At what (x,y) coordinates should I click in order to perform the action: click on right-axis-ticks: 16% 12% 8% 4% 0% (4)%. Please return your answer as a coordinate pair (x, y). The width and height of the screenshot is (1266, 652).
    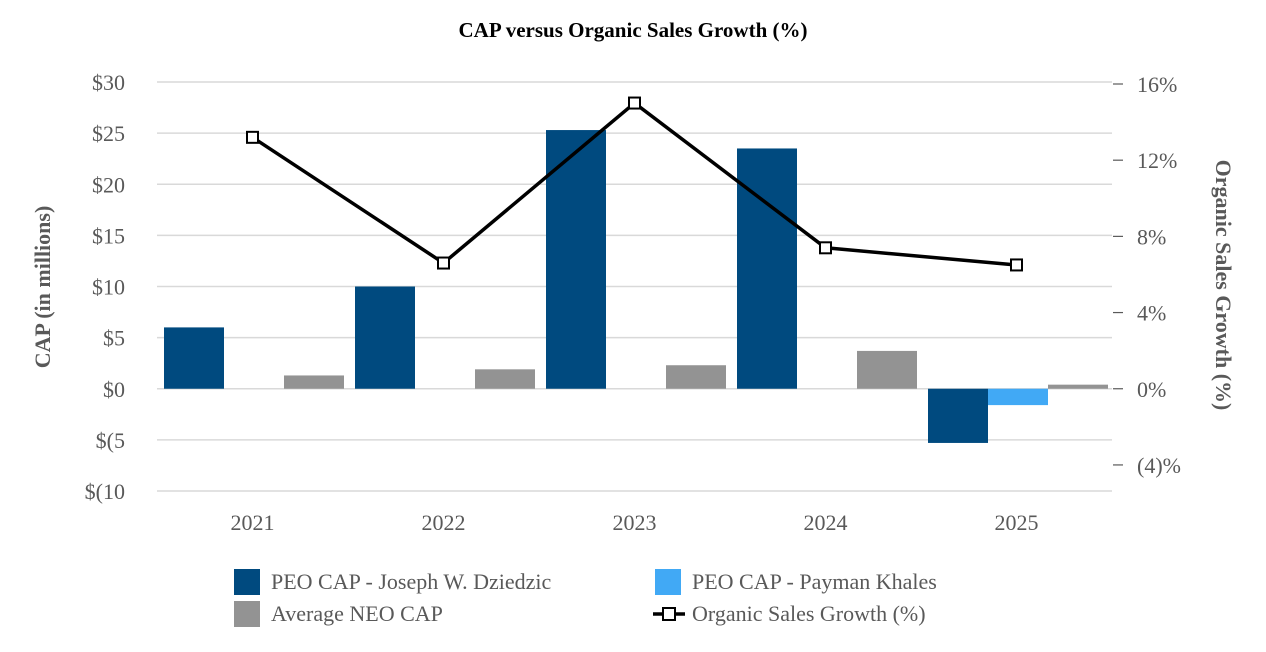
    Looking at the image, I should click on (1147, 275).